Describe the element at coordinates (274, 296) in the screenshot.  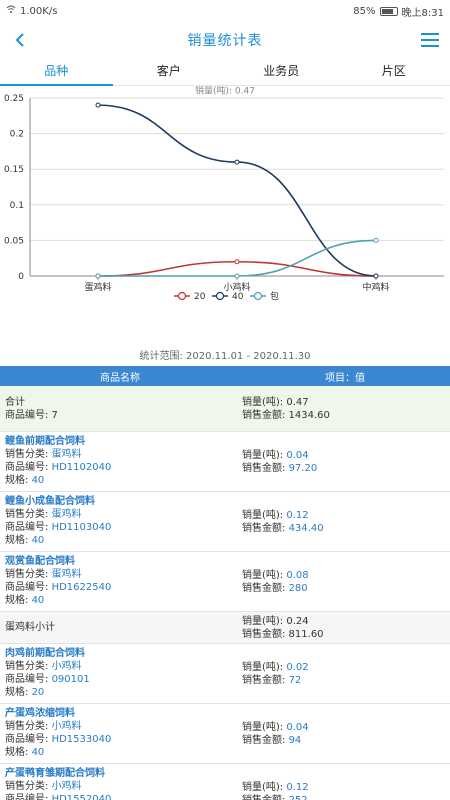
I see `legend-label: 包` at that location.